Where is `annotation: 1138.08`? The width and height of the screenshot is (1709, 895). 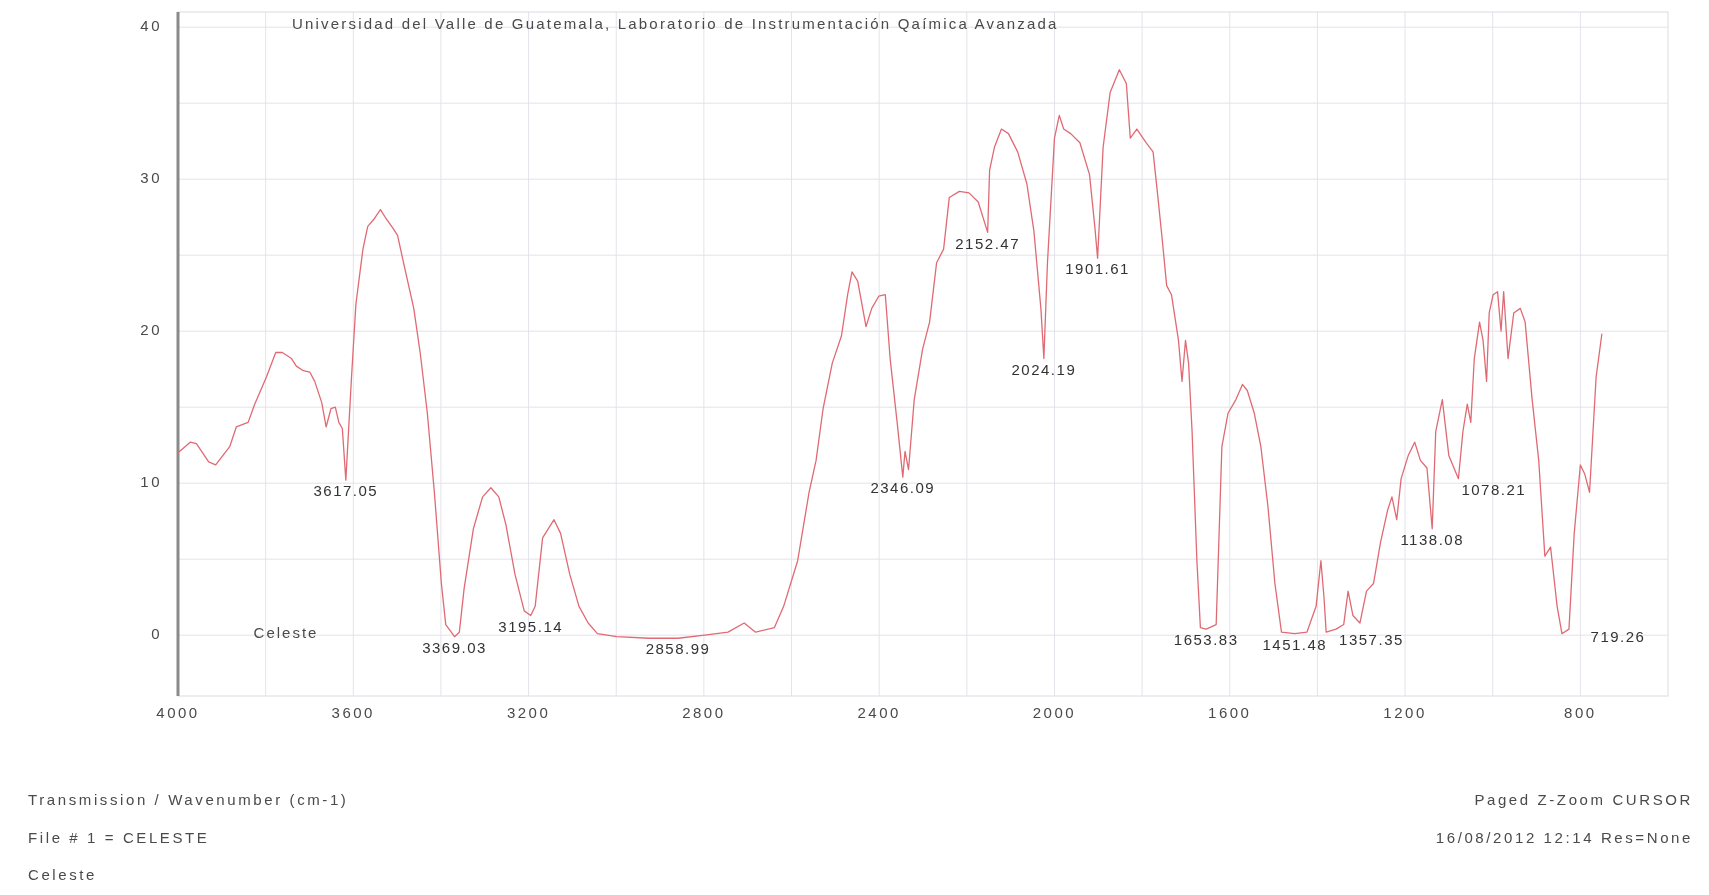 annotation: 1138.08 is located at coordinates (1432, 539).